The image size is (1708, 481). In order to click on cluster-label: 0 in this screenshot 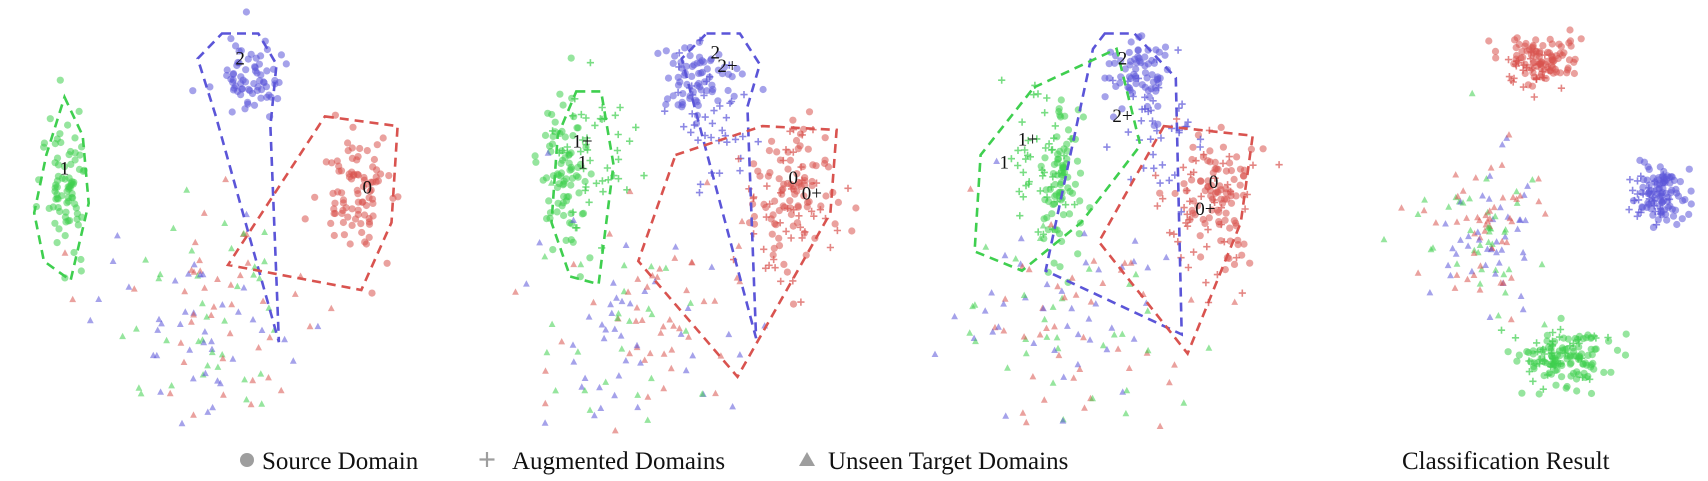, I will do `click(1214, 182)`.